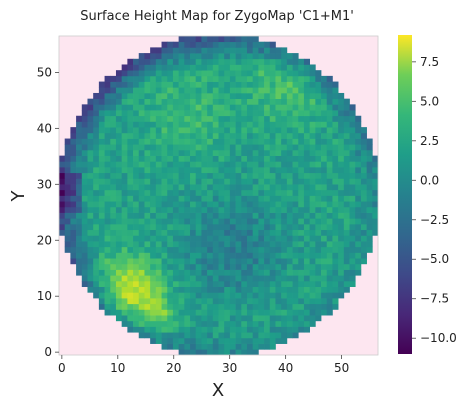 The image size is (474, 409). Describe the element at coordinates (44, 72) in the screenshot. I see `y-tick-label: 50` at that location.